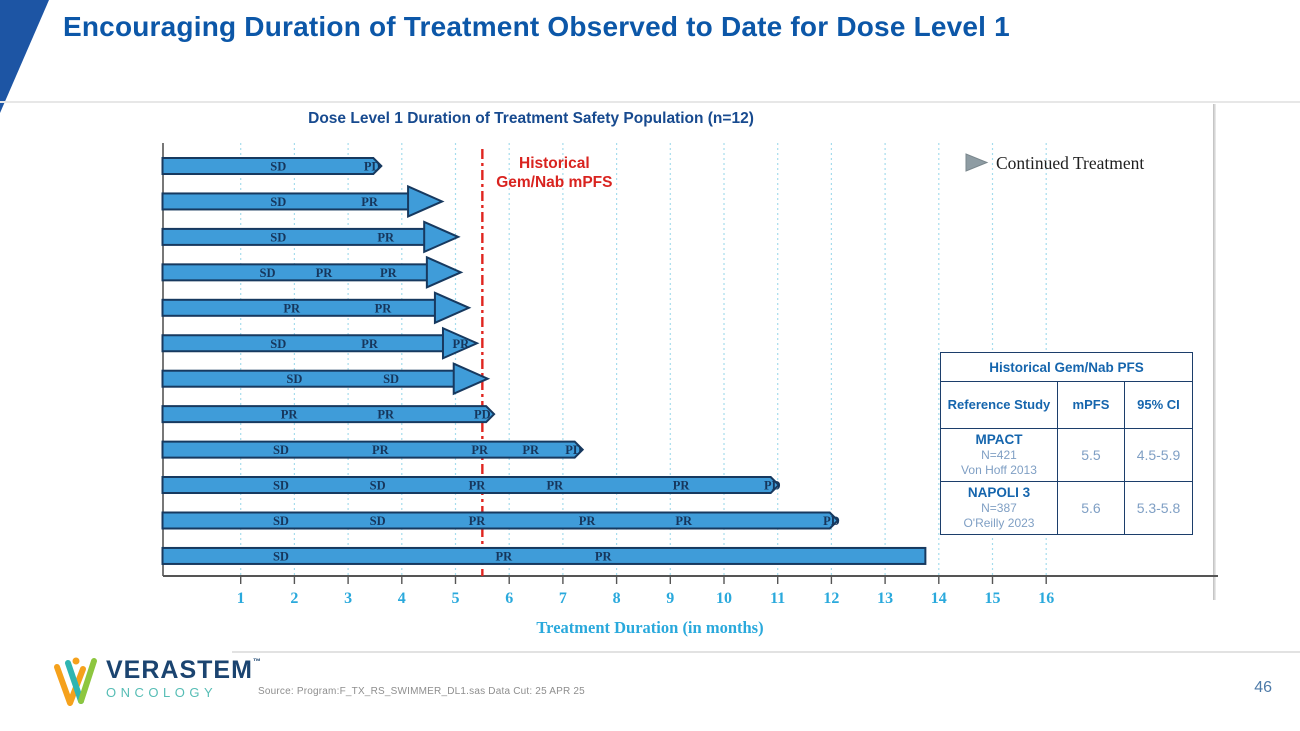 This screenshot has height=731, width=1300. What do you see at coordinates (456, 598) in the screenshot?
I see `x-tick-label: 5` at bounding box center [456, 598].